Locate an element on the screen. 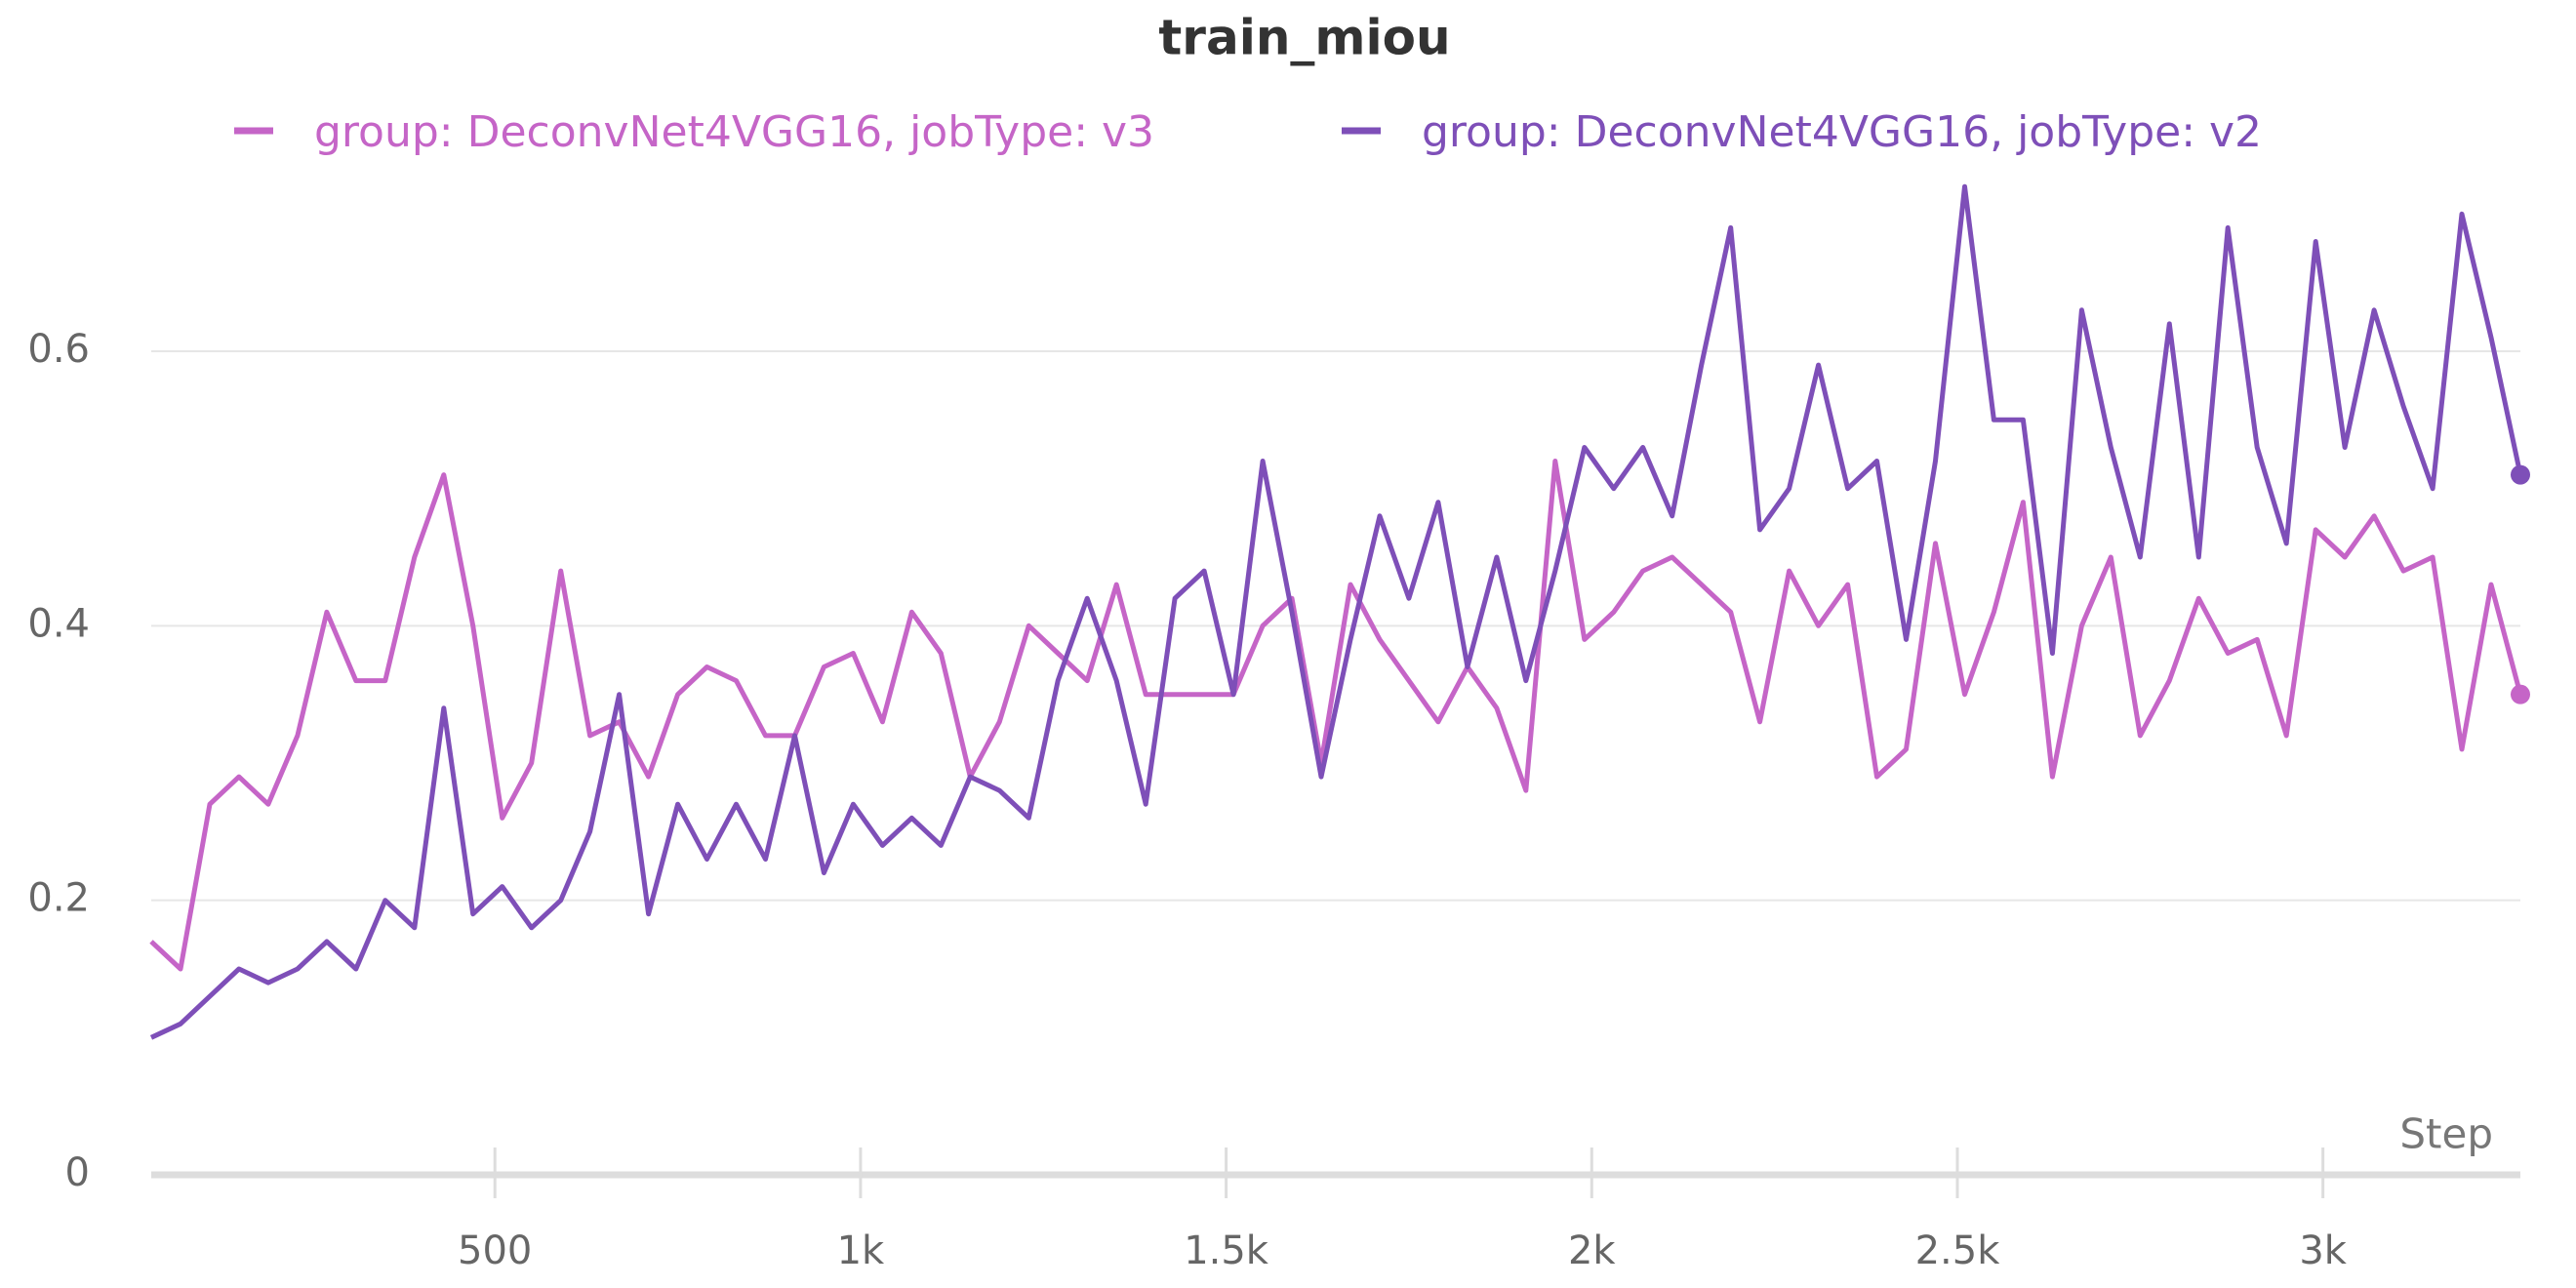 The image size is (2576, 1288). x-tick-label: 2k is located at coordinates (1592, 1250).